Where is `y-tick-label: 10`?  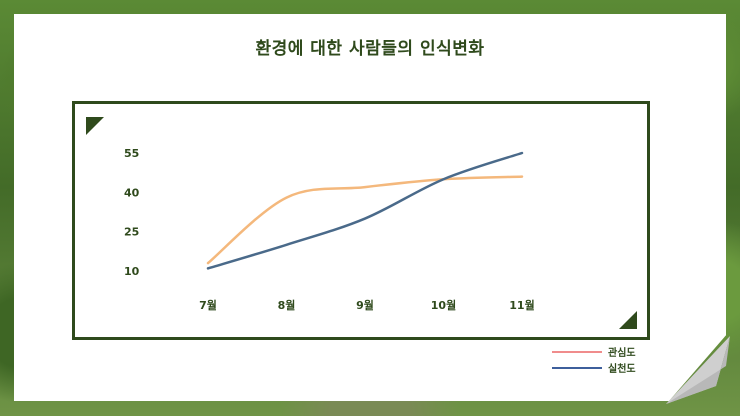 y-tick-label: 10 is located at coordinates (132, 271).